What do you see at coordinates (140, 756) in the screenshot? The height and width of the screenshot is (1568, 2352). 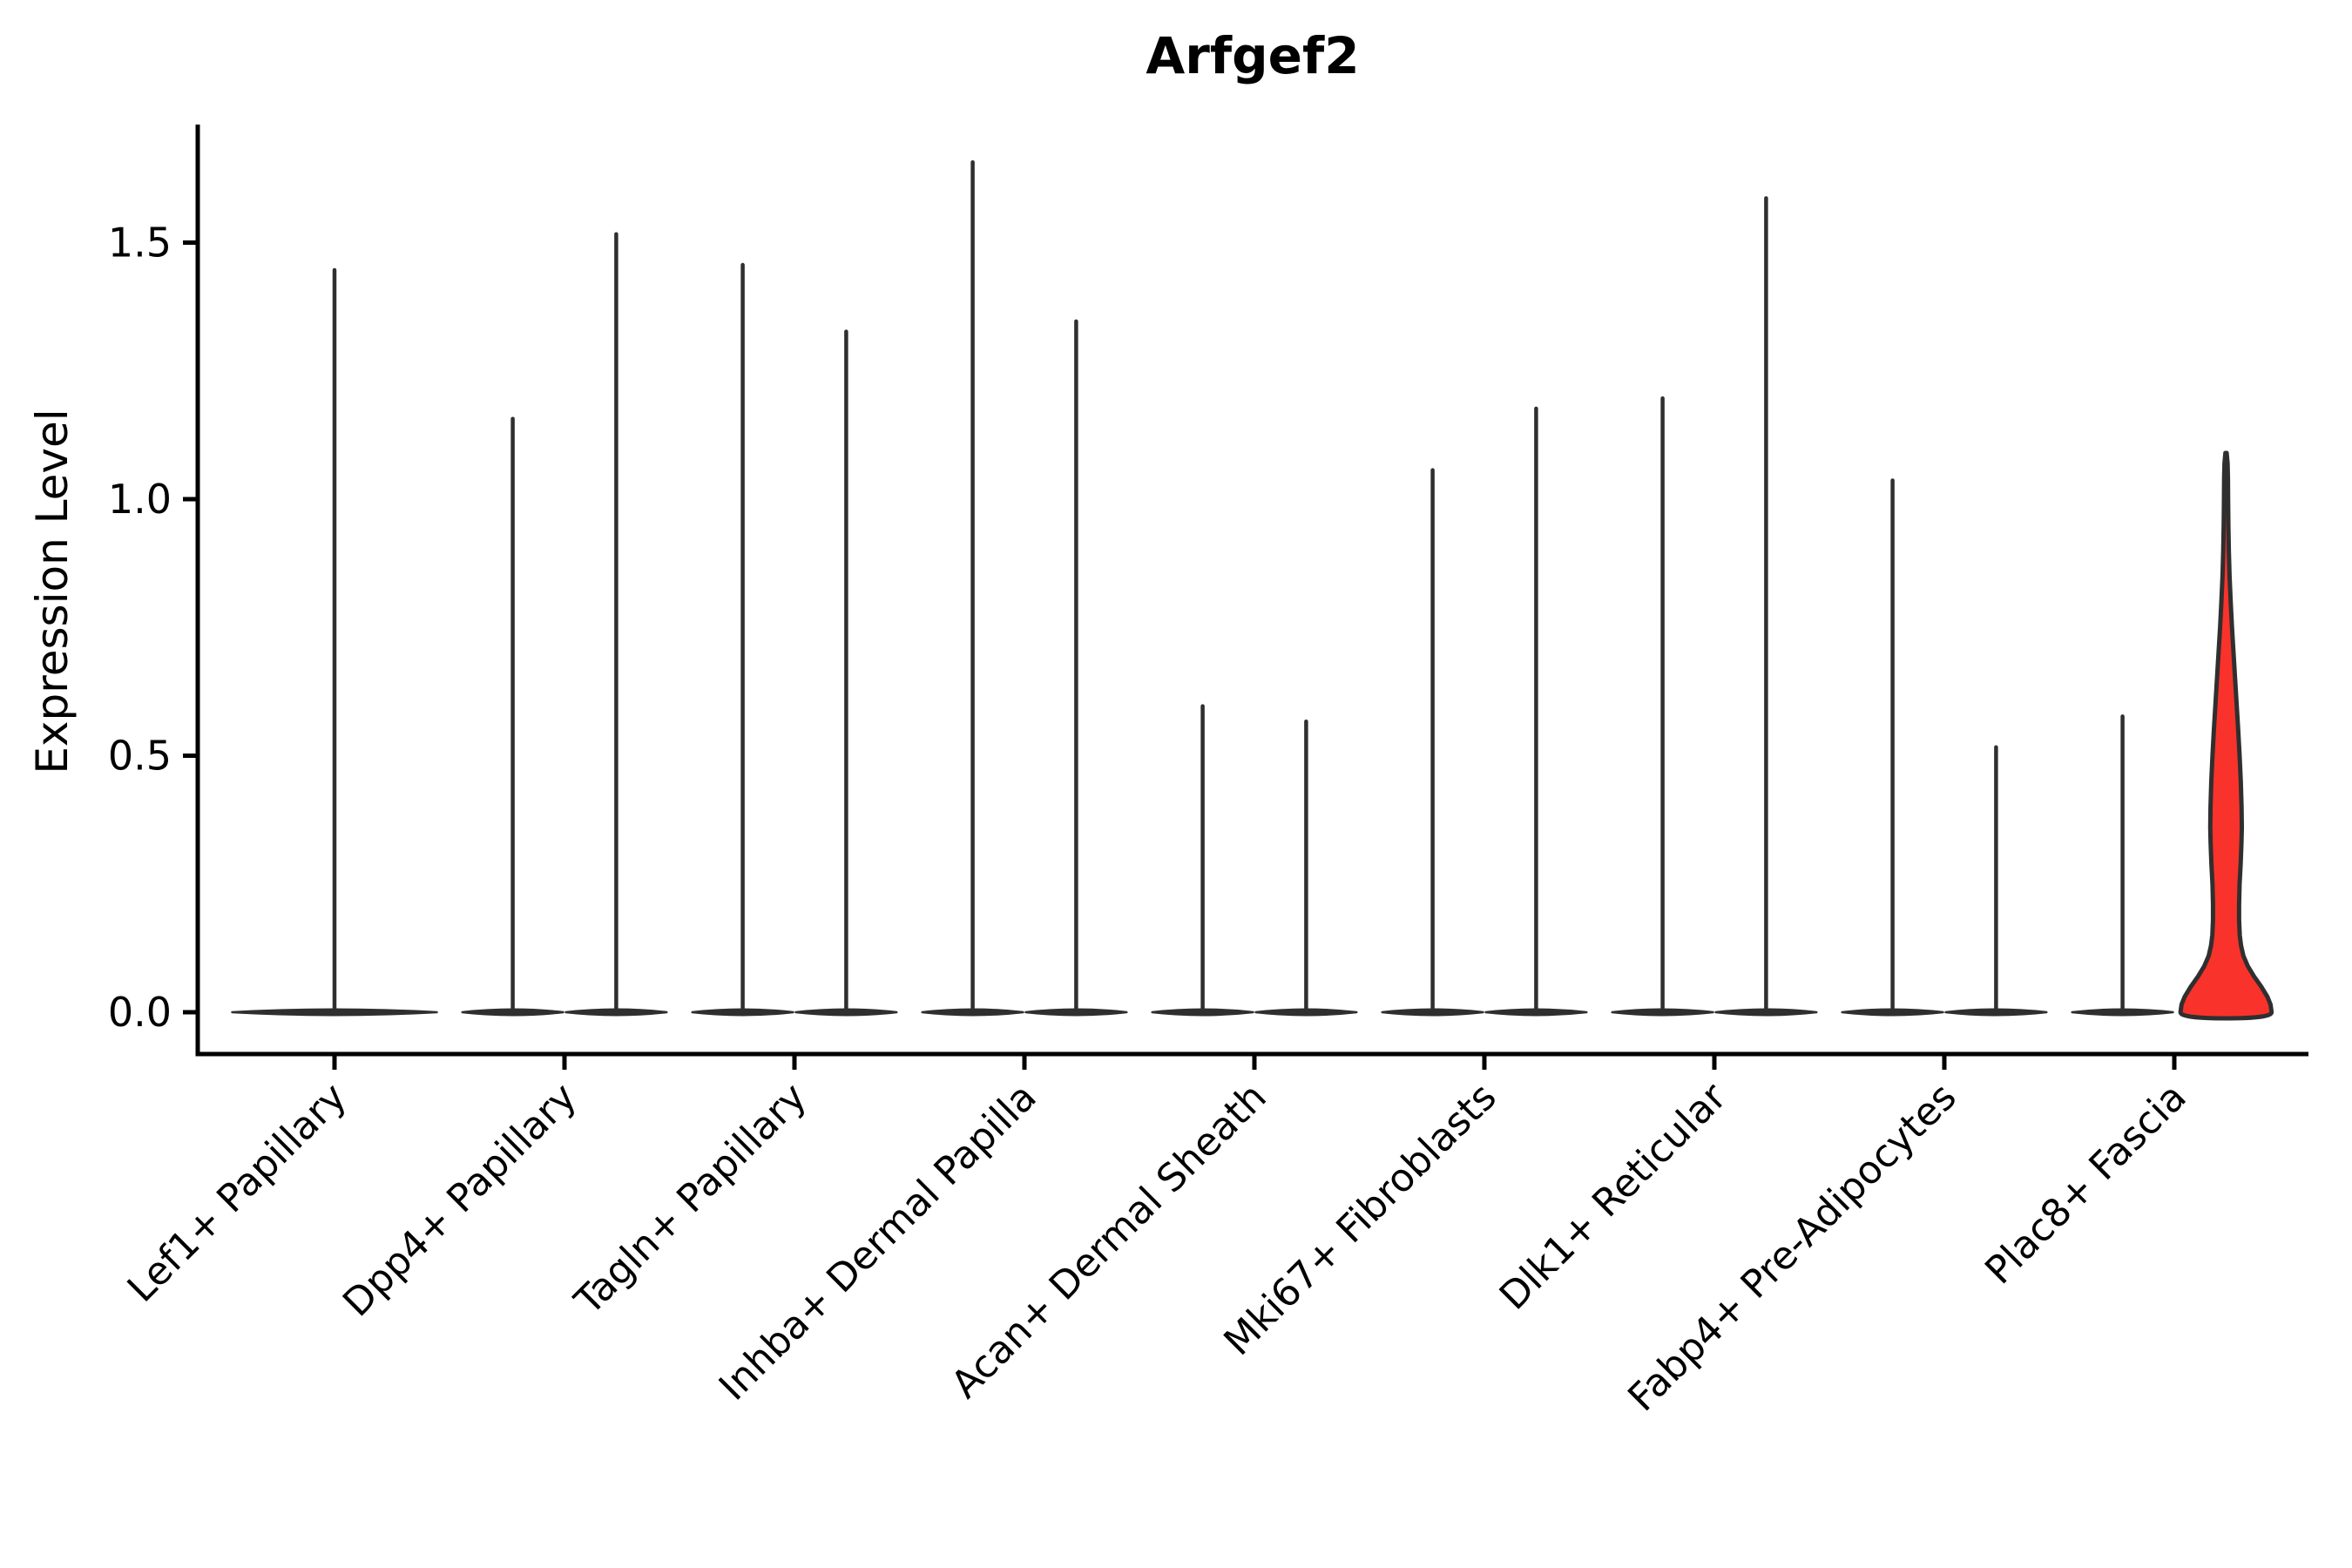 I see `y-tick-label: 0.5` at bounding box center [140, 756].